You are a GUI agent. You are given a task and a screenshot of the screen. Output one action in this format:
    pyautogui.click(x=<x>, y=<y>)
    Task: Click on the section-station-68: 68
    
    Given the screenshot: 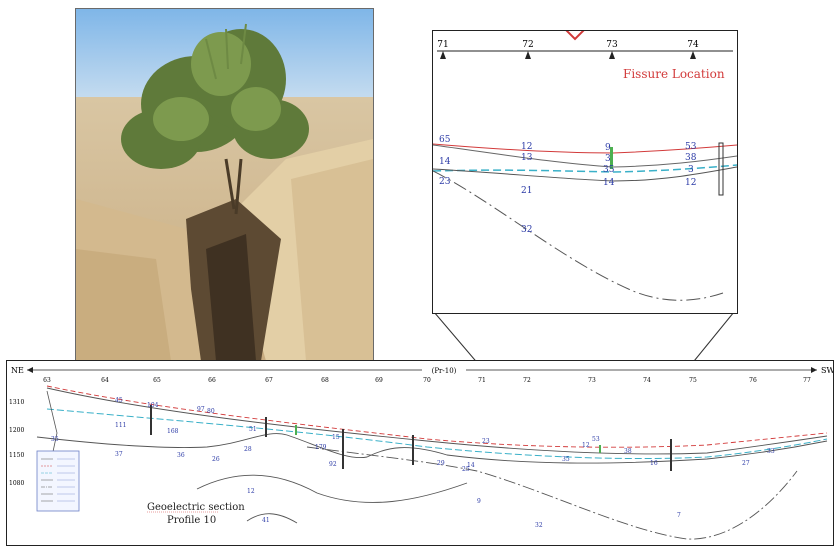 What is the action you would take?
    pyautogui.click(x=325, y=380)
    